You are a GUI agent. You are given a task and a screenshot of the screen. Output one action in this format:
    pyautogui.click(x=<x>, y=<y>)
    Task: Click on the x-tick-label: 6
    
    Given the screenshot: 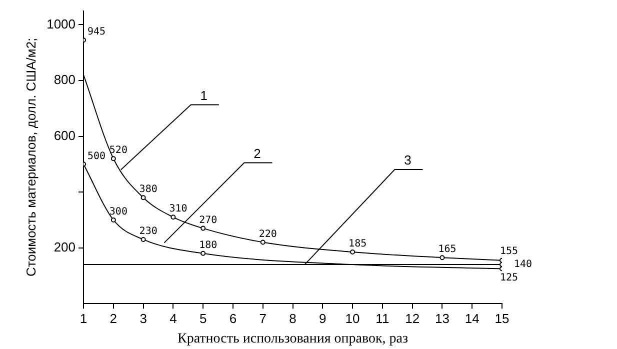 What is the action you would take?
    pyautogui.click(x=233, y=318)
    